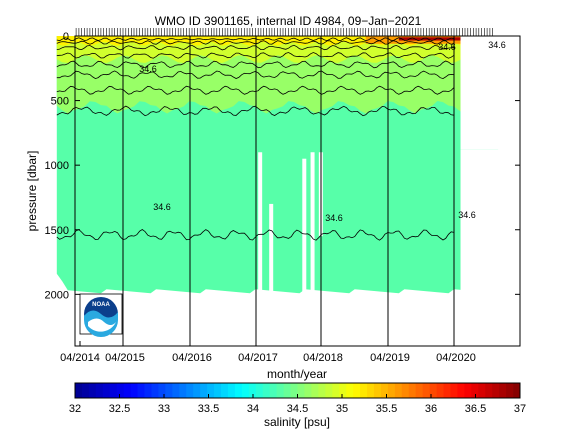 This screenshot has width=576, height=432. Describe the element at coordinates (208, 409) in the screenshot. I see `colorbar-tick-label: 33.5` at that location.